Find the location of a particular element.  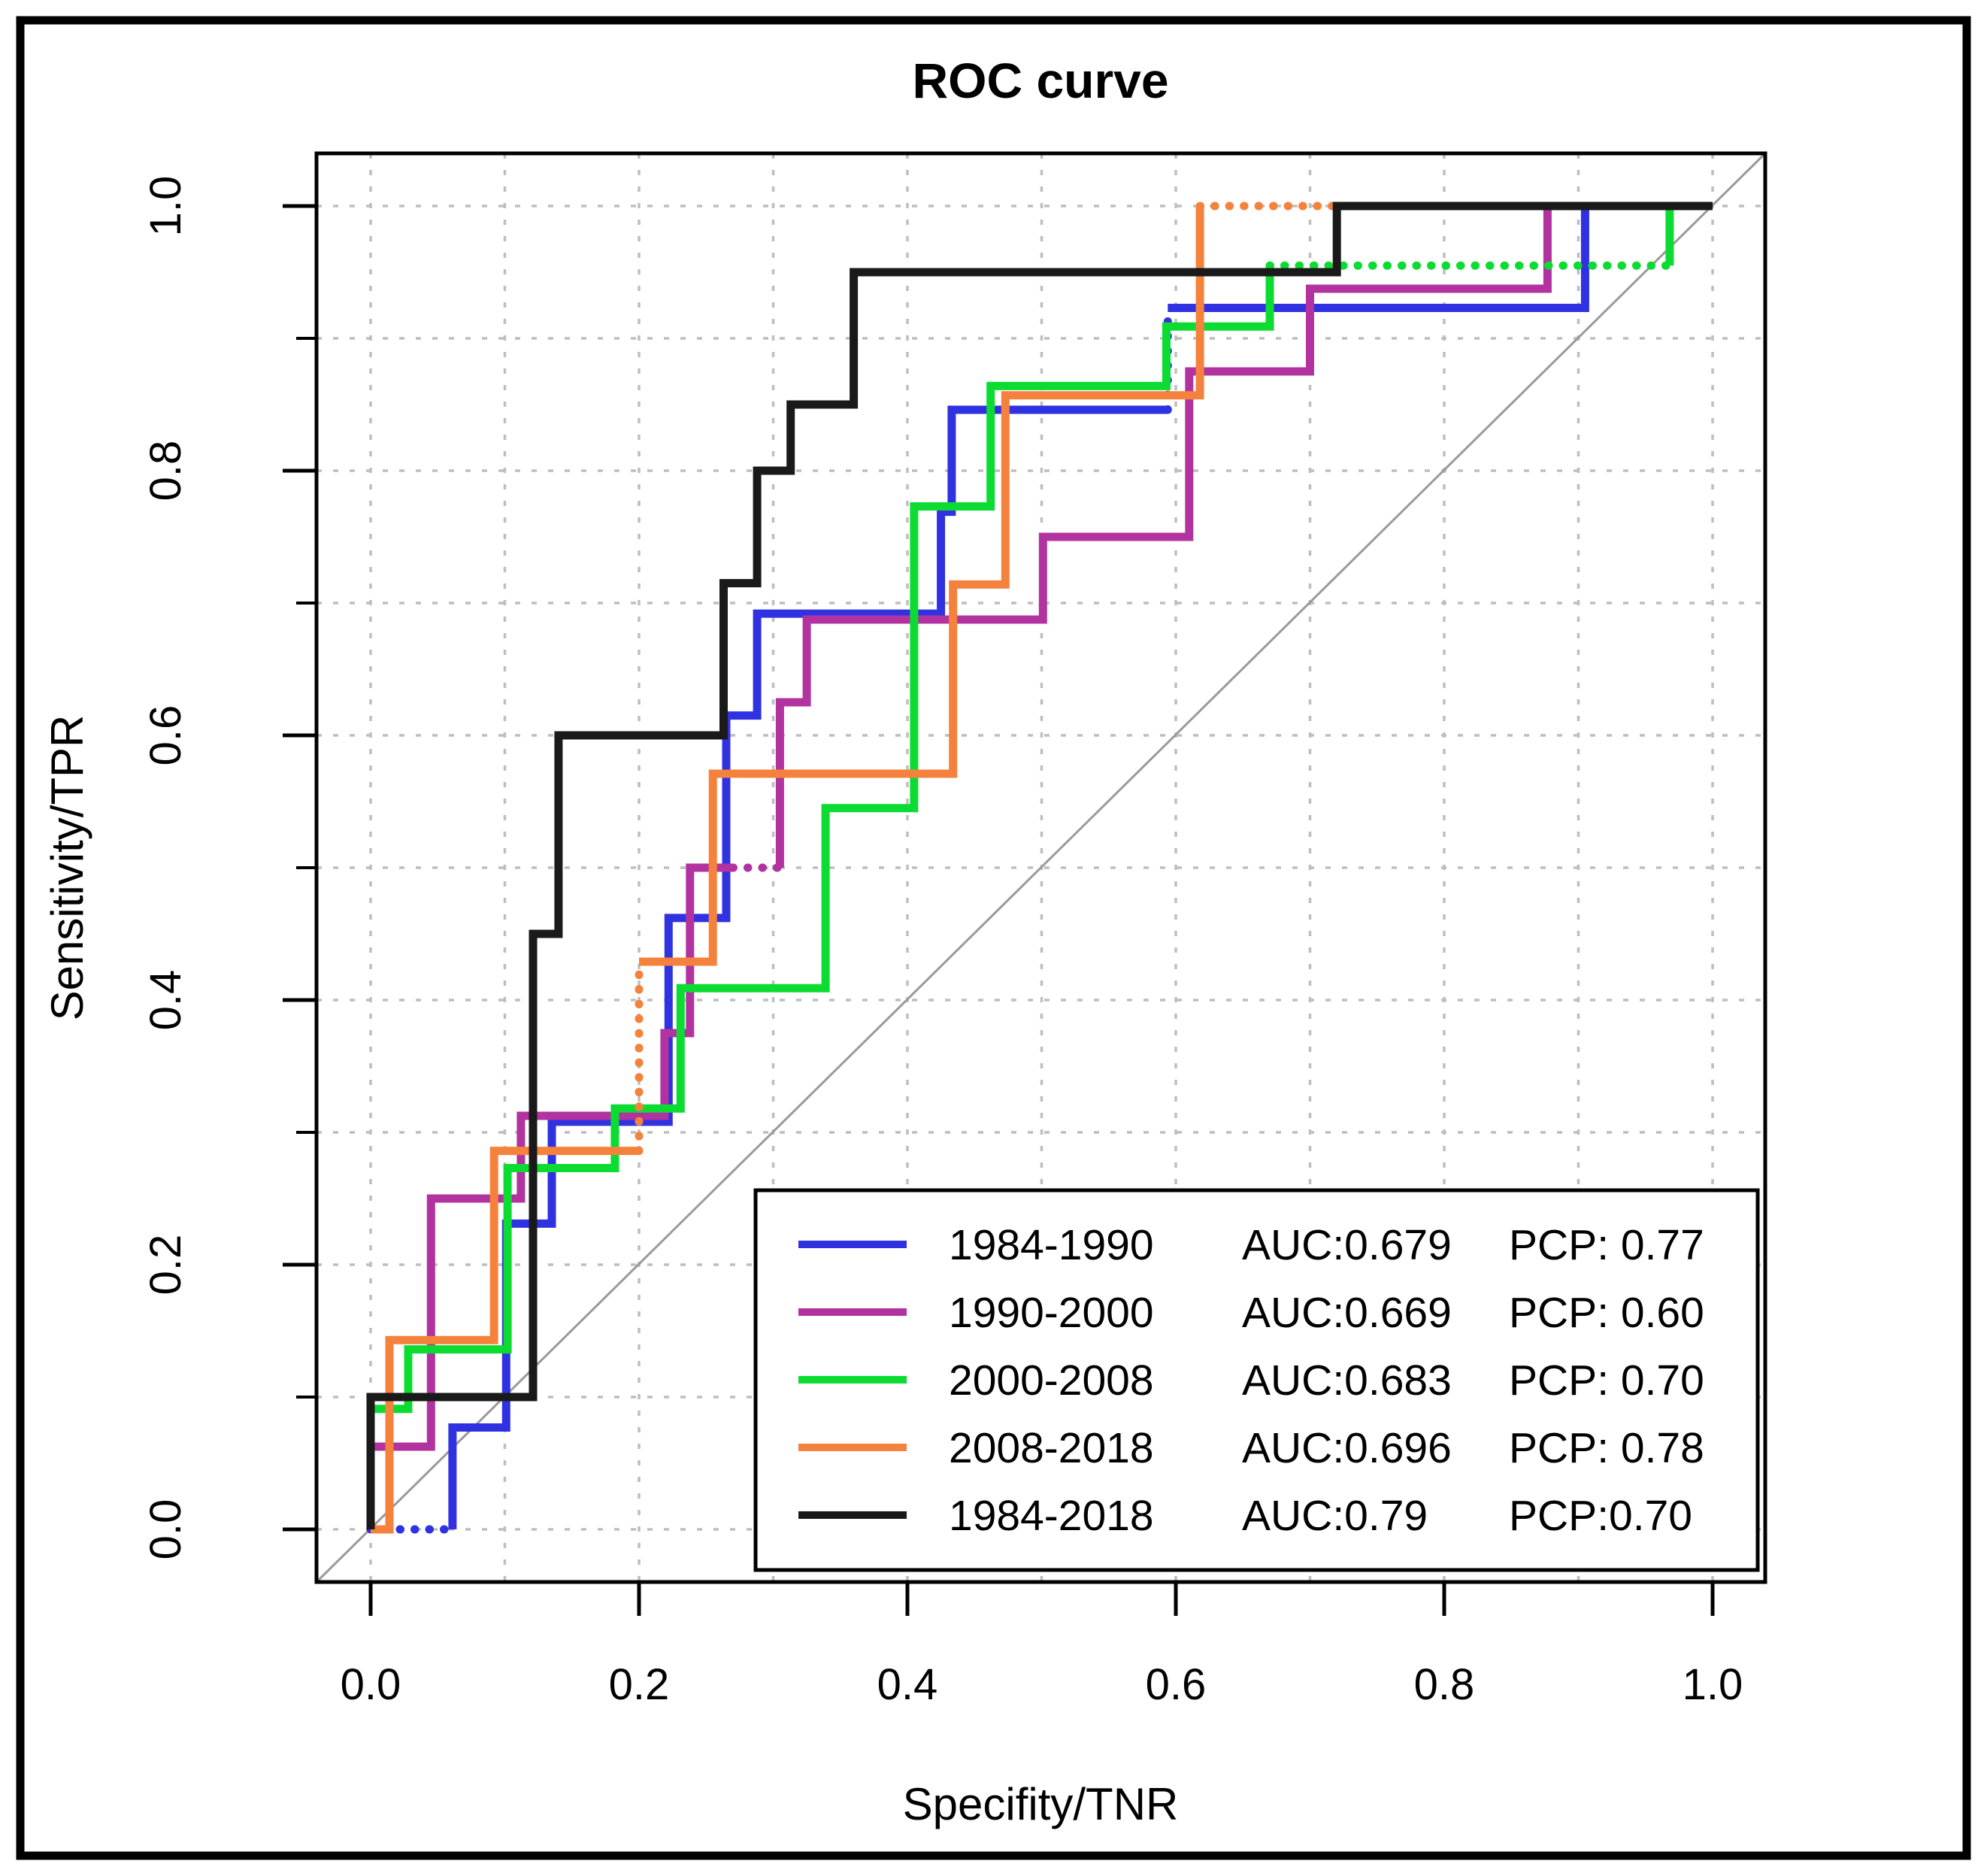

legend-pcp-value: PCP: 0.60 is located at coordinates (1607, 1313).